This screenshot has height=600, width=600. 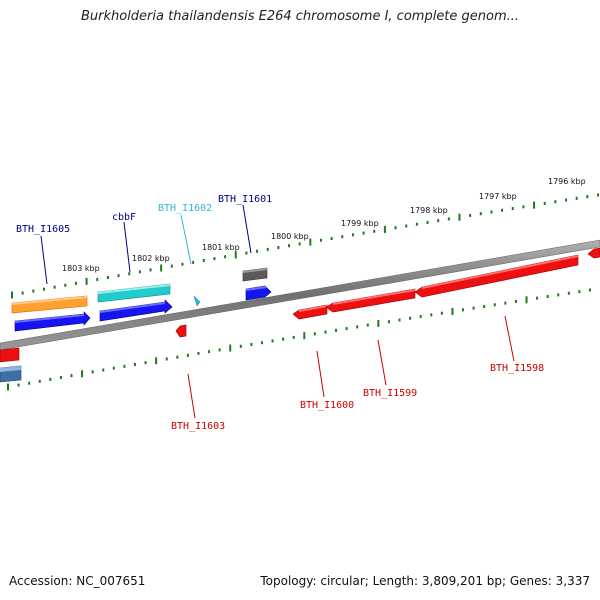 What do you see at coordinates (185, 208) in the screenshot?
I see `gene-label-bth-i1602: BTH_I1602` at bounding box center [185, 208].